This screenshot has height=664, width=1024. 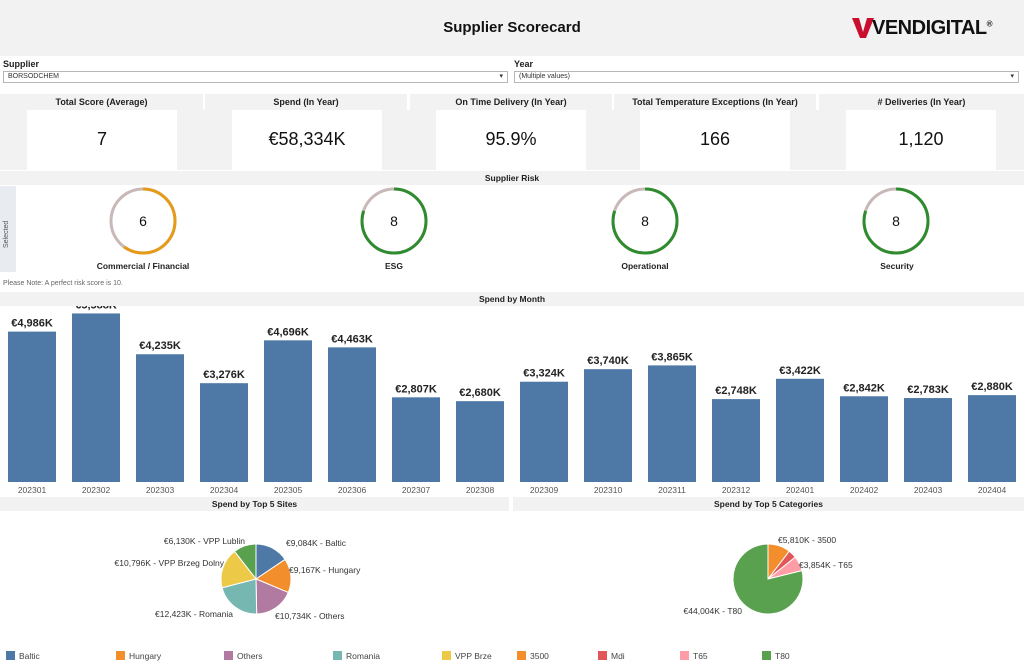 I want to click on supplier-dropdown: BORSODCHEM ▾, so click(x=255, y=77).